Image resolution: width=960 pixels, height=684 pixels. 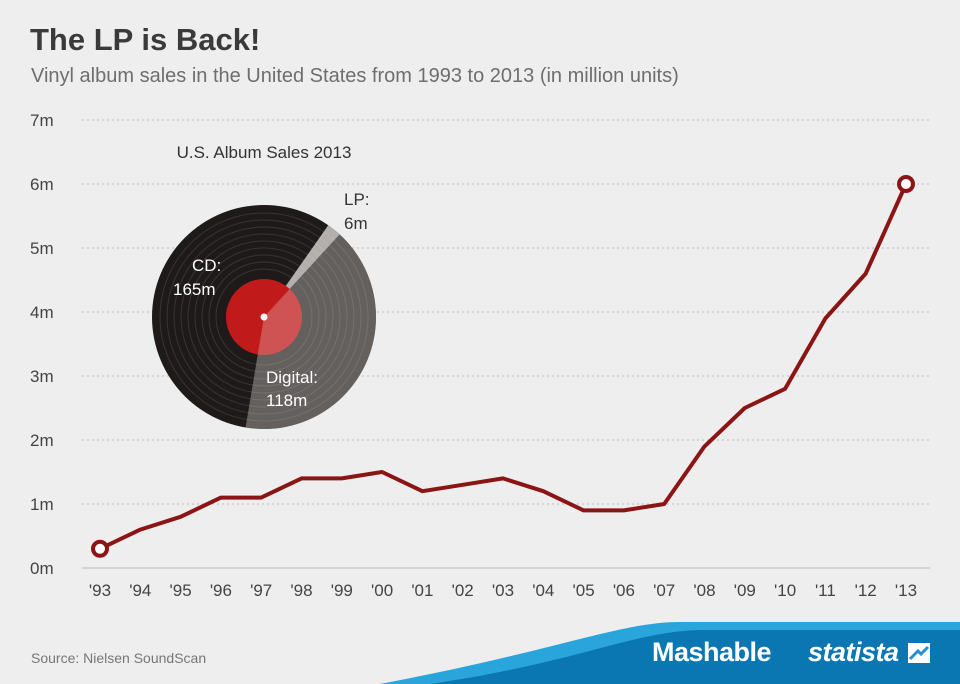 What do you see at coordinates (145, 39) in the screenshot?
I see `chart-title: The LP is Back!` at bounding box center [145, 39].